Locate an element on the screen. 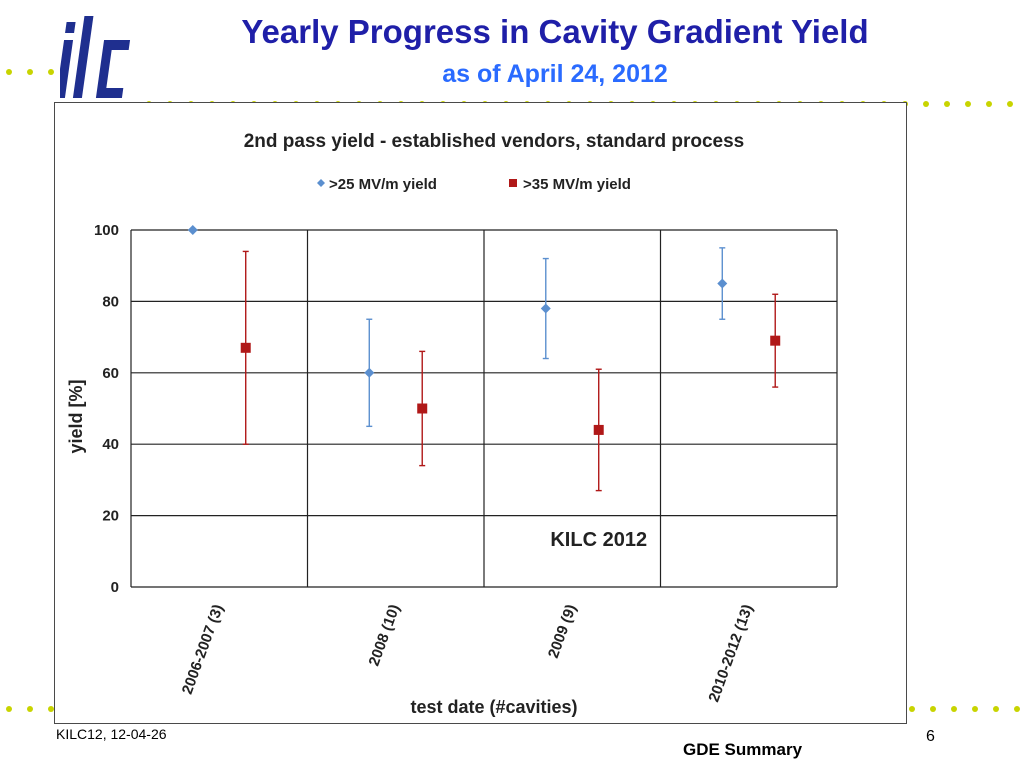  y-tick-label: 40 is located at coordinates (110, 444).